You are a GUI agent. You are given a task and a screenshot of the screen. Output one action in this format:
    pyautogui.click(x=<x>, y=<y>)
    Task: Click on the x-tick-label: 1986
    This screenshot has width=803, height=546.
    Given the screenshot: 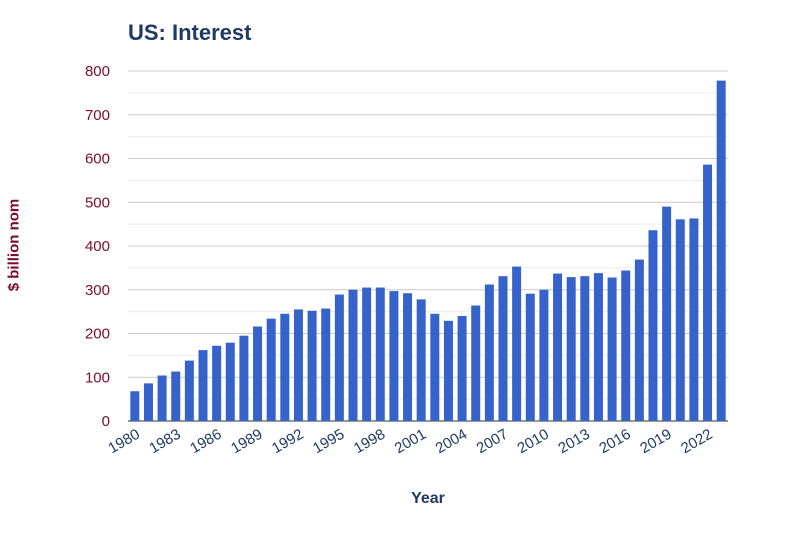 What is the action you would take?
    pyautogui.click(x=205, y=441)
    